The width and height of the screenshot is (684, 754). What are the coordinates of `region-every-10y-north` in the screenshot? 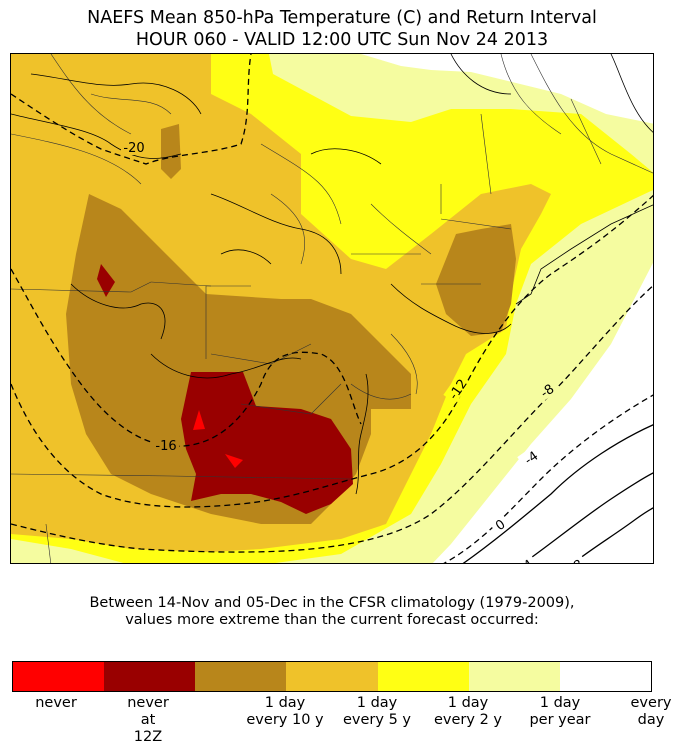 It's located at (171, 151).